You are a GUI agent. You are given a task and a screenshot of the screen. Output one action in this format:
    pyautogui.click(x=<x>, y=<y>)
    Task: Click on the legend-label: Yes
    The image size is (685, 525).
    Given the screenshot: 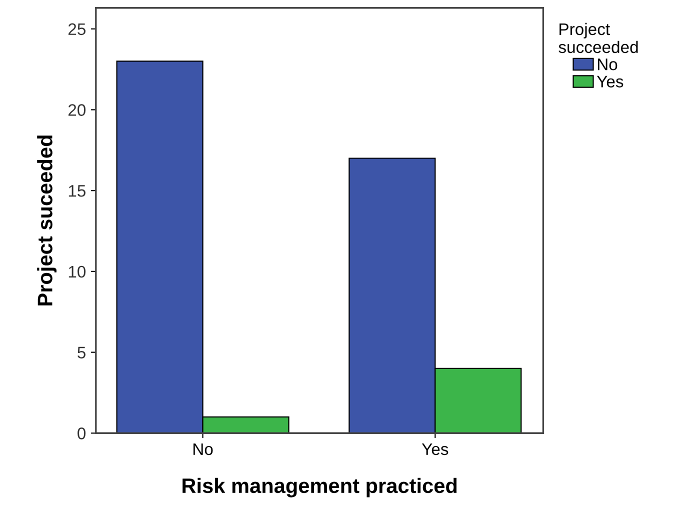 What is the action you would take?
    pyautogui.click(x=610, y=82)
    